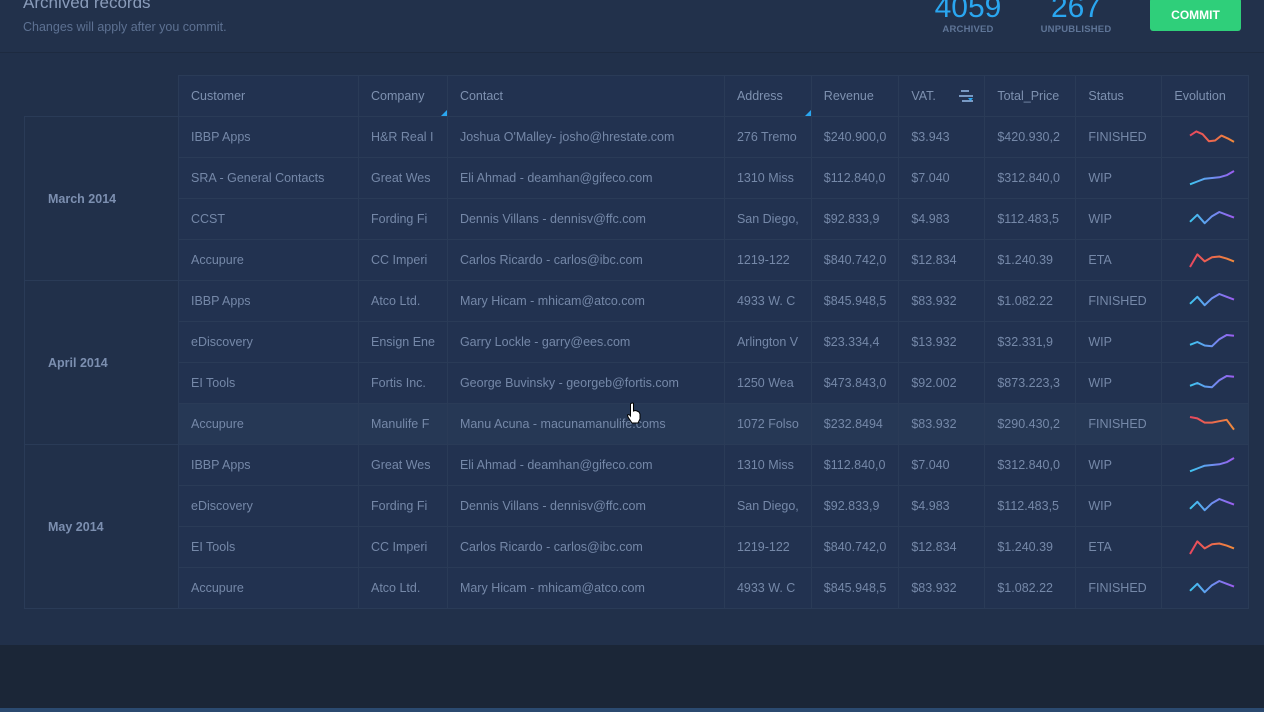  Describe the element at coordinates (585, 96) in the screenshot. I see `column-header-contact: Contact` at that location.